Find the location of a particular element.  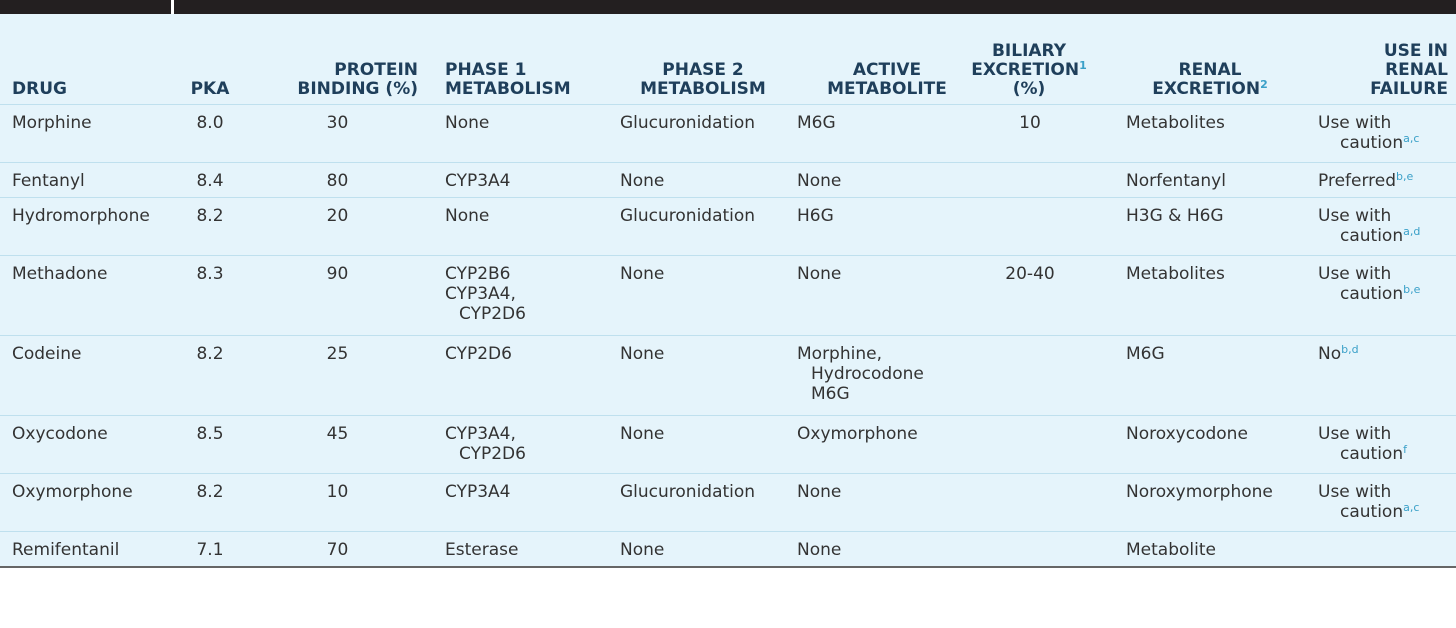

cell-use-in-renal-failure: Use with cautionb,e is located at coordinates (1385, 295).